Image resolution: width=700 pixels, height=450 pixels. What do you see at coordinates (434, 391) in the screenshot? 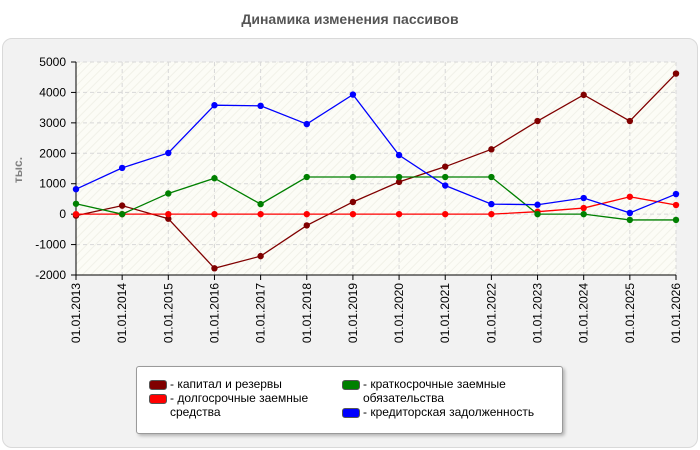
I see `legend-label: - краткосрочные заемные обязательства` at bounding box center [434, 391].